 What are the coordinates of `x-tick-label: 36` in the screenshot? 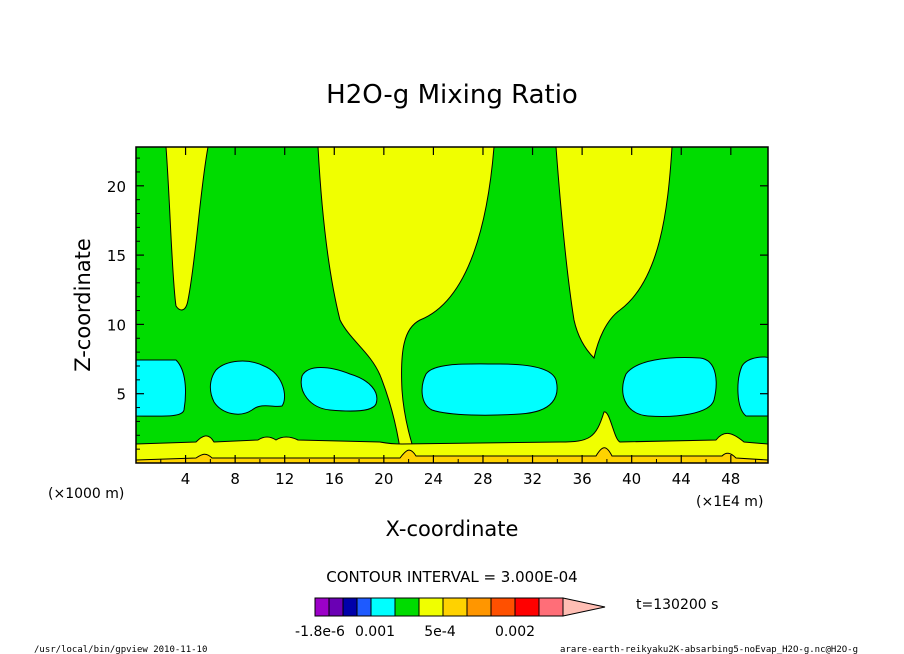 It's located at (582, 479).